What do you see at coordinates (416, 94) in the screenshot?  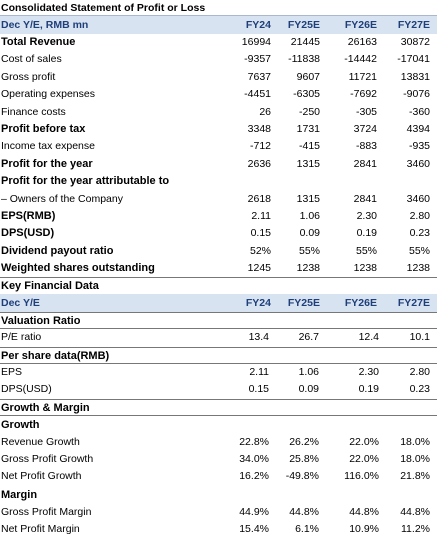 I see `cell-value: -9076` at bounding box center [416, 94].